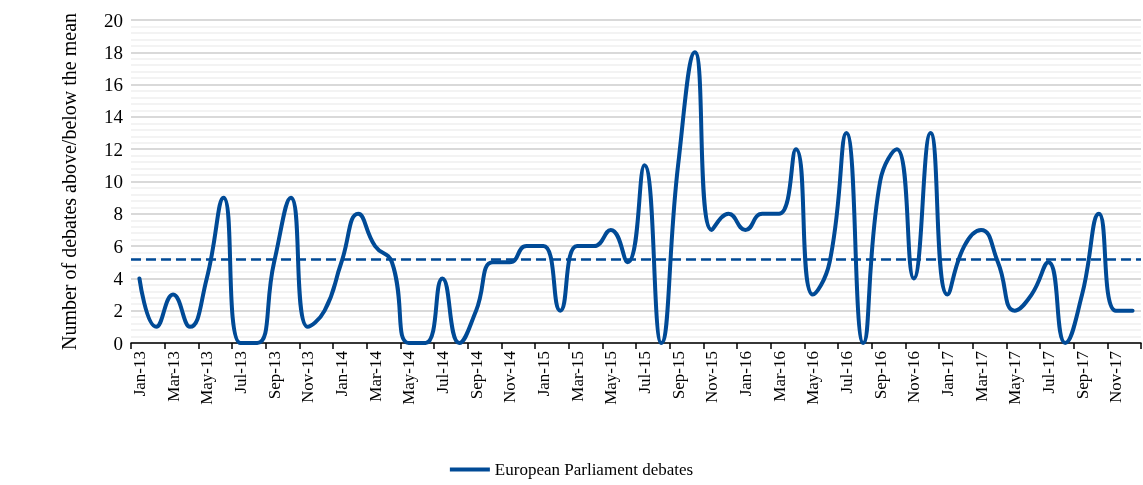  I want to click on x-tick-label: Sep-14, so click(476, 375).